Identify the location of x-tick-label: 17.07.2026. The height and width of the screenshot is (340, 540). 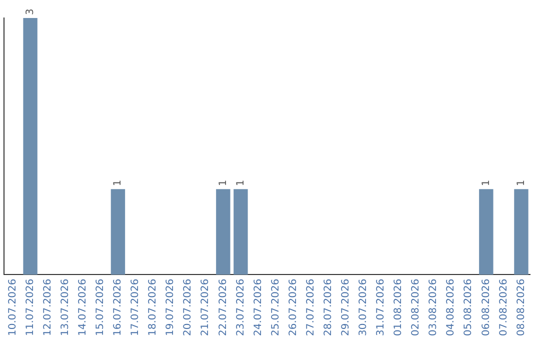
(136, 307).